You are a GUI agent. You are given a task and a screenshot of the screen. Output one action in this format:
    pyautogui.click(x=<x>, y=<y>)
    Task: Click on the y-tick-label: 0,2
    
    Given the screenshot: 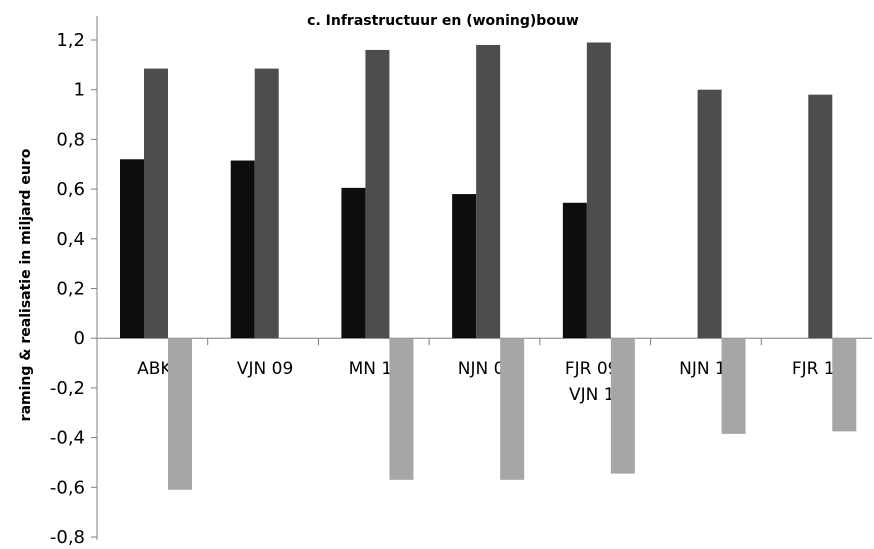 What is the action you would take?
    pyautogui.click(x=70, y=289)
    